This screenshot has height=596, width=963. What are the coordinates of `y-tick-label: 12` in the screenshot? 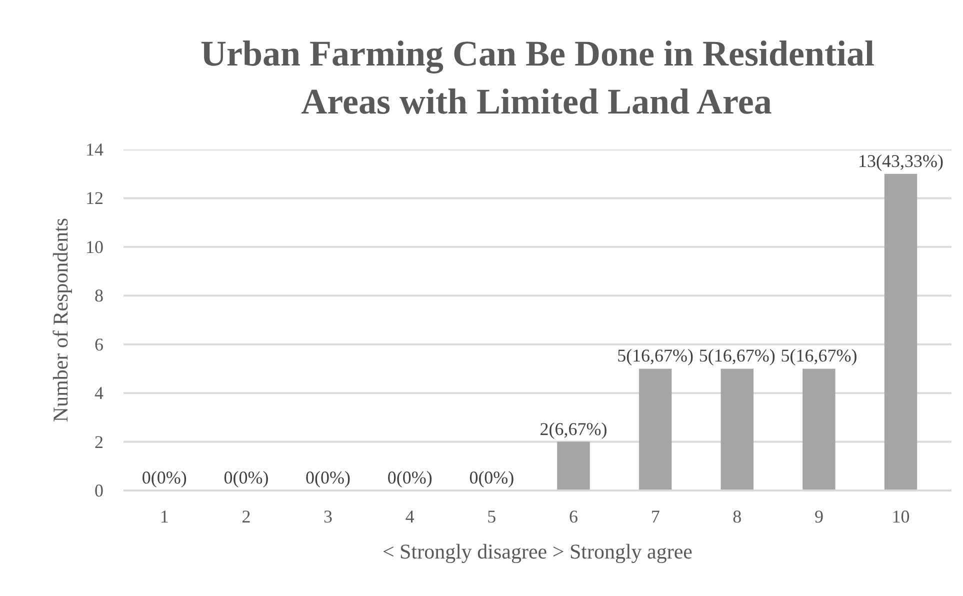 It's located at (95, 198).